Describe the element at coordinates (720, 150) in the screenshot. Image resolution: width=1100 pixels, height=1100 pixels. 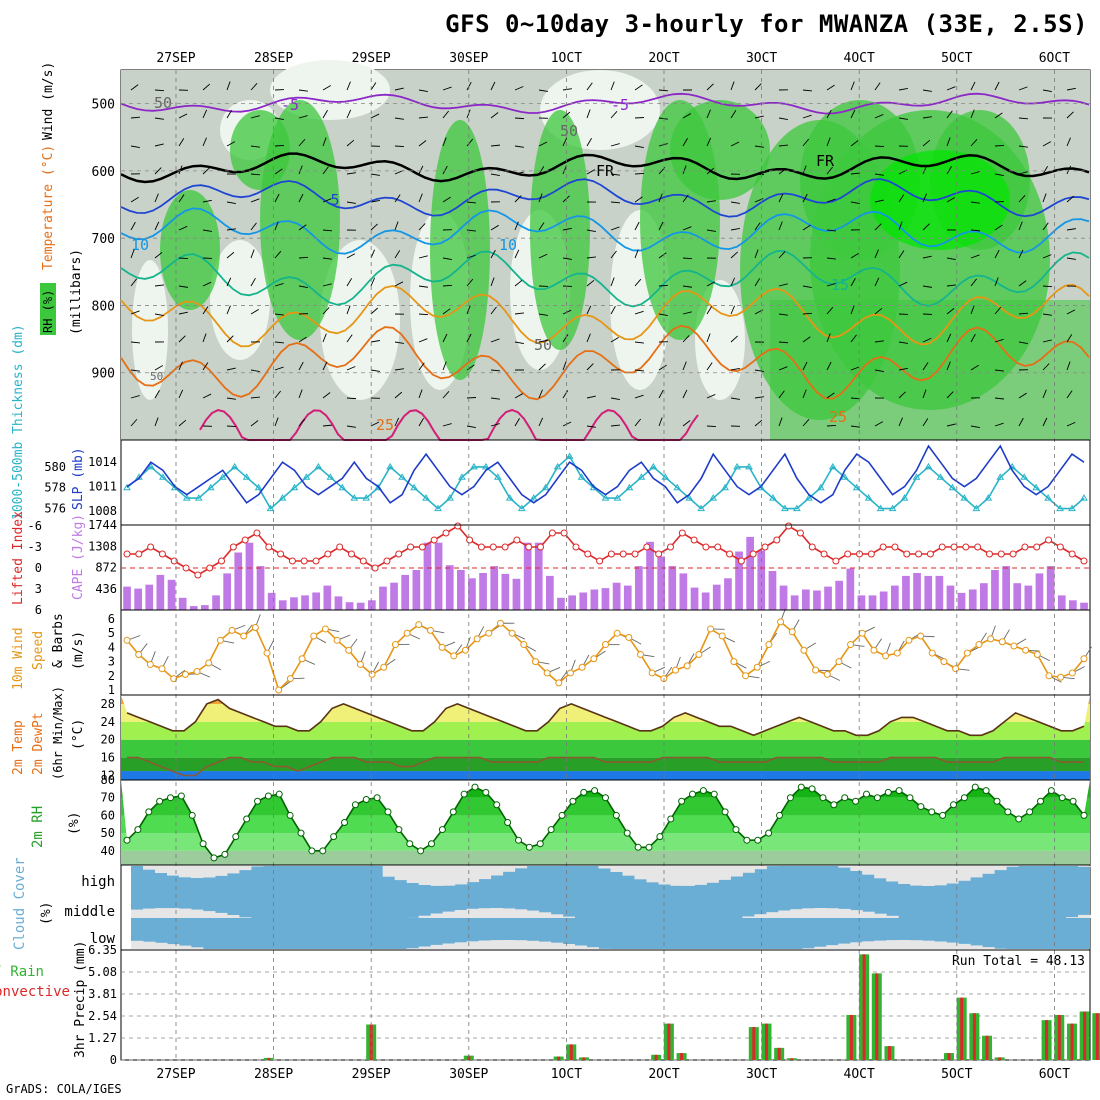
I see `high-rh-region` at that location.